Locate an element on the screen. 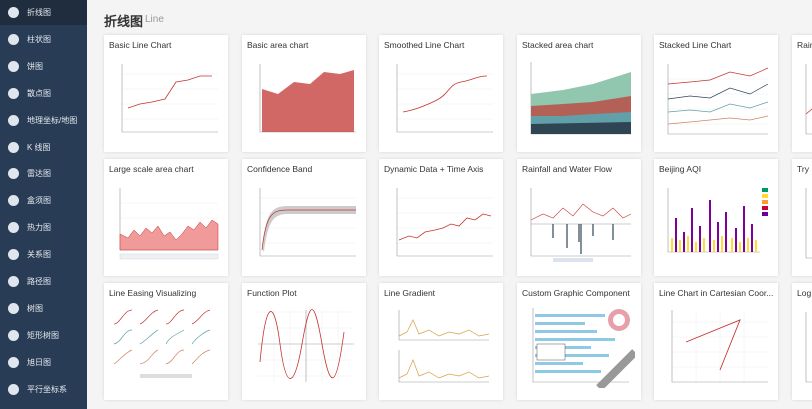 The image size is (812, 409). card: Basic area chart is located at coordinates (304, 93).